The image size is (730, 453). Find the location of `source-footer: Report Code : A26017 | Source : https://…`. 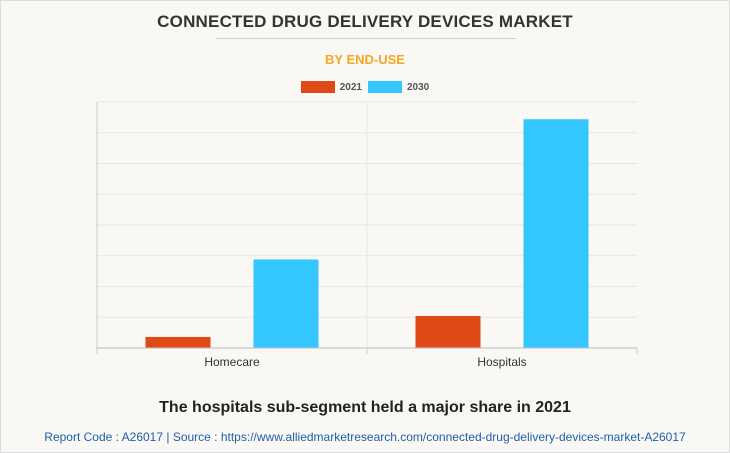

source-footer: Report Code : A26017 | Source : https://… is located at coordinates (365, 437).